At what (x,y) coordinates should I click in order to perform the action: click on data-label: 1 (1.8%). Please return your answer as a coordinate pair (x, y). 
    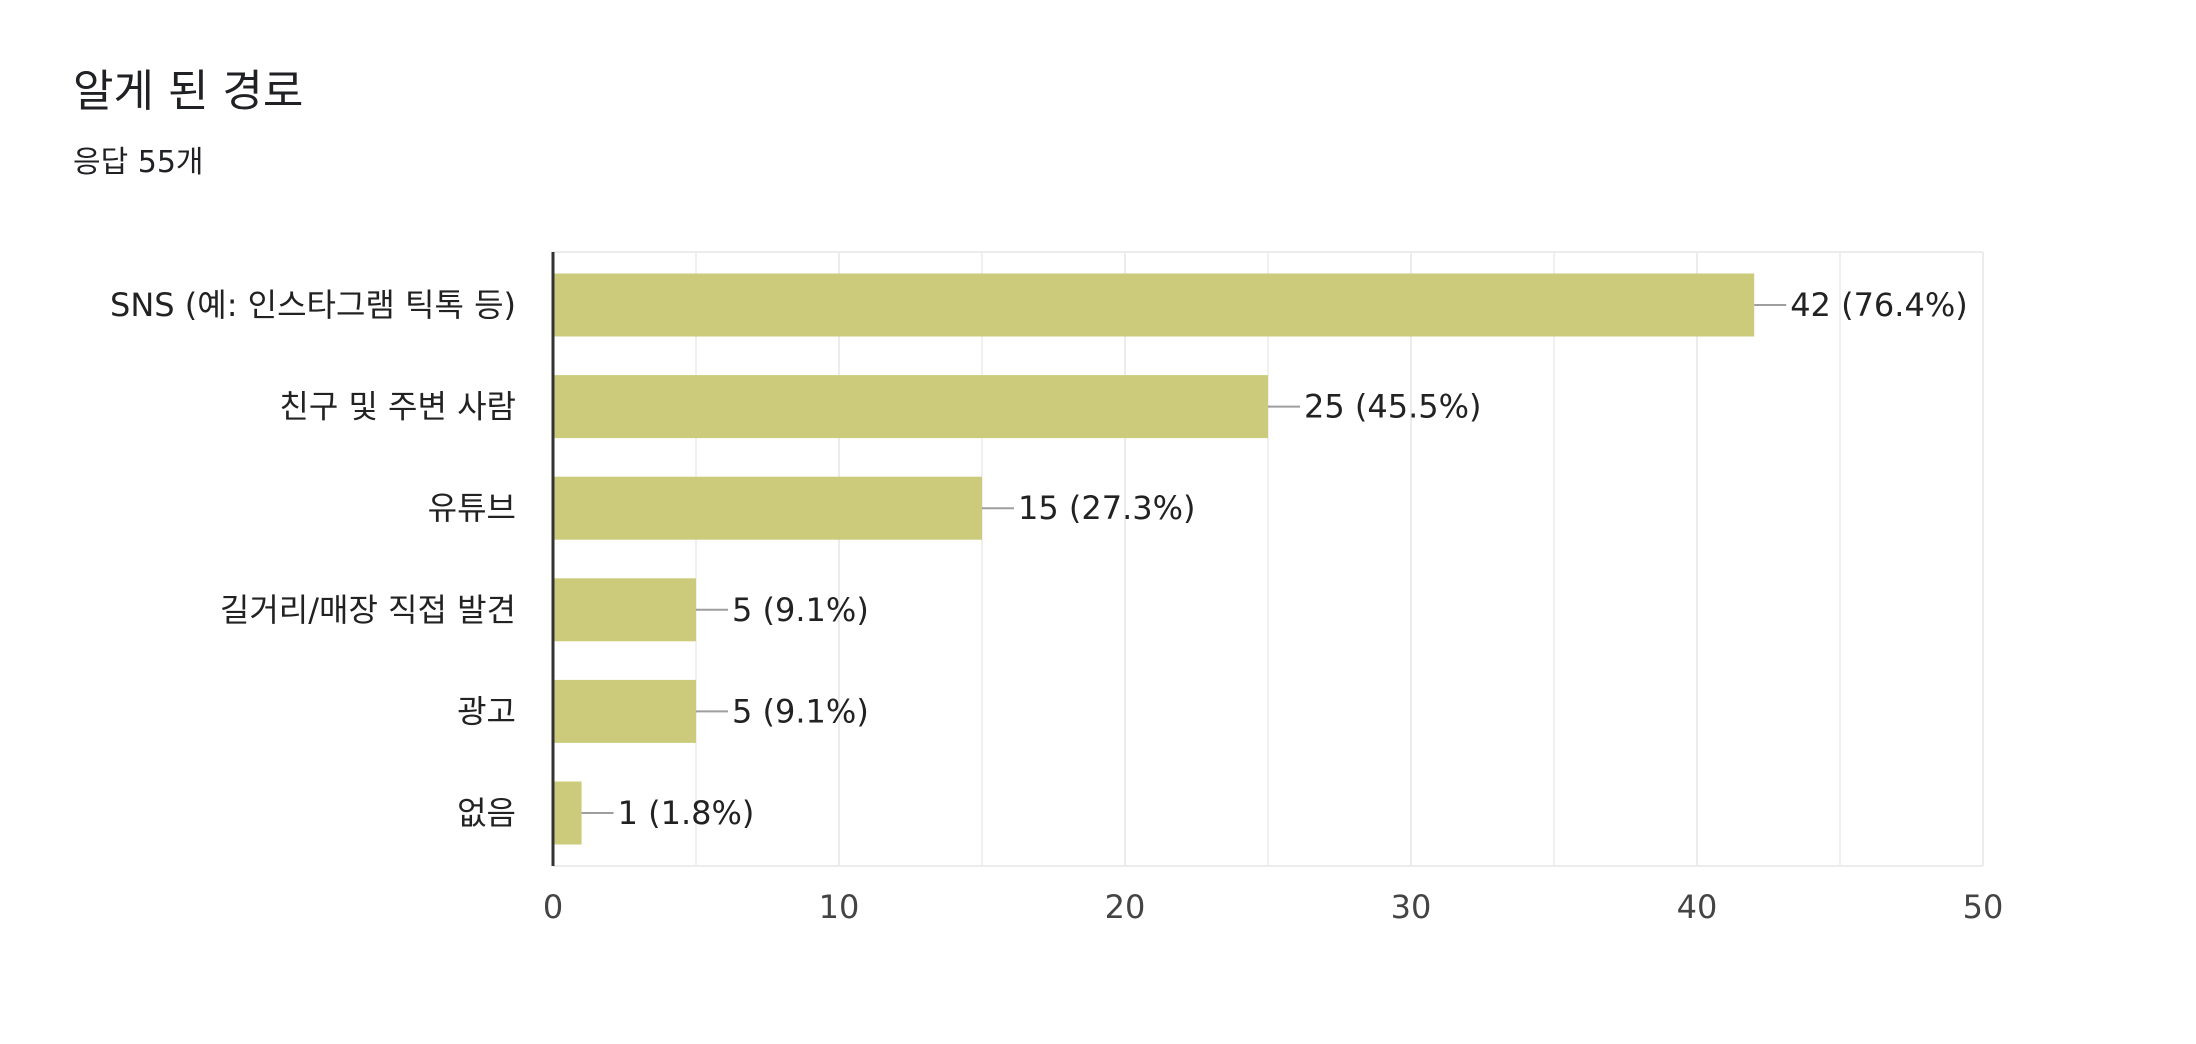
    Looking at the image, I should click on (686, 813).